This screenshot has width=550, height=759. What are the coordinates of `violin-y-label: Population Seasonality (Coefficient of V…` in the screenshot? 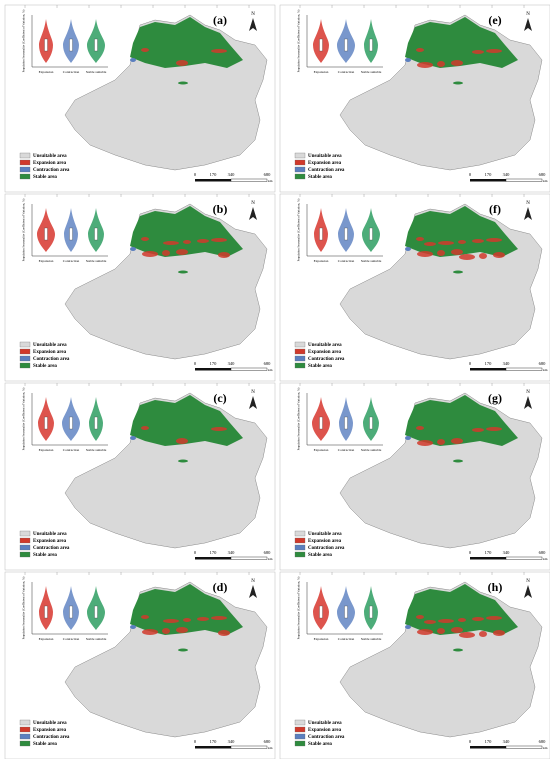 It's located at (24, 419).